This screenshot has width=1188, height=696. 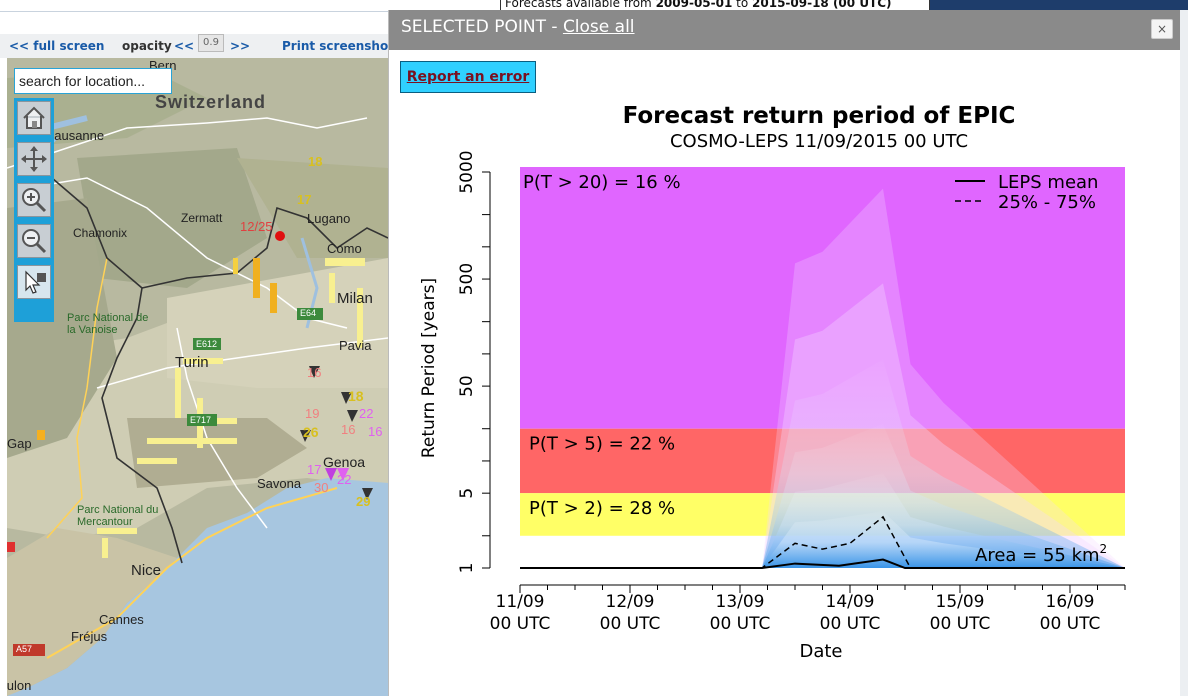 What do you see at coordinates (1104, 549) in the screenshot?
I see `area-annotation-superscript: 2` at bounding box center [1104, 549].